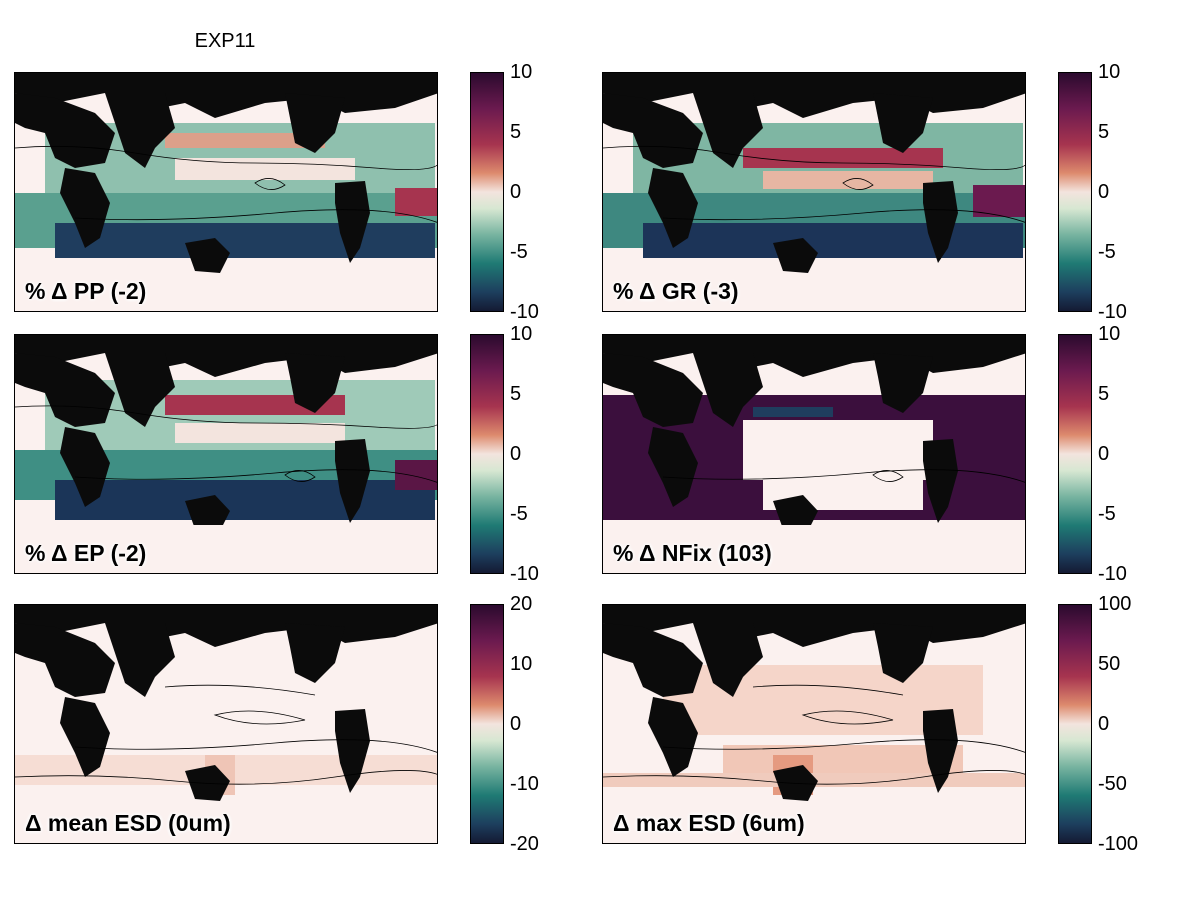 This screenshot has width=1200, height=900. What do you see at coordinates (524, 784) in the screenshot?
I see `colorbar-mean-esd-tick-lower: -10` at bounding box center [524, 784].